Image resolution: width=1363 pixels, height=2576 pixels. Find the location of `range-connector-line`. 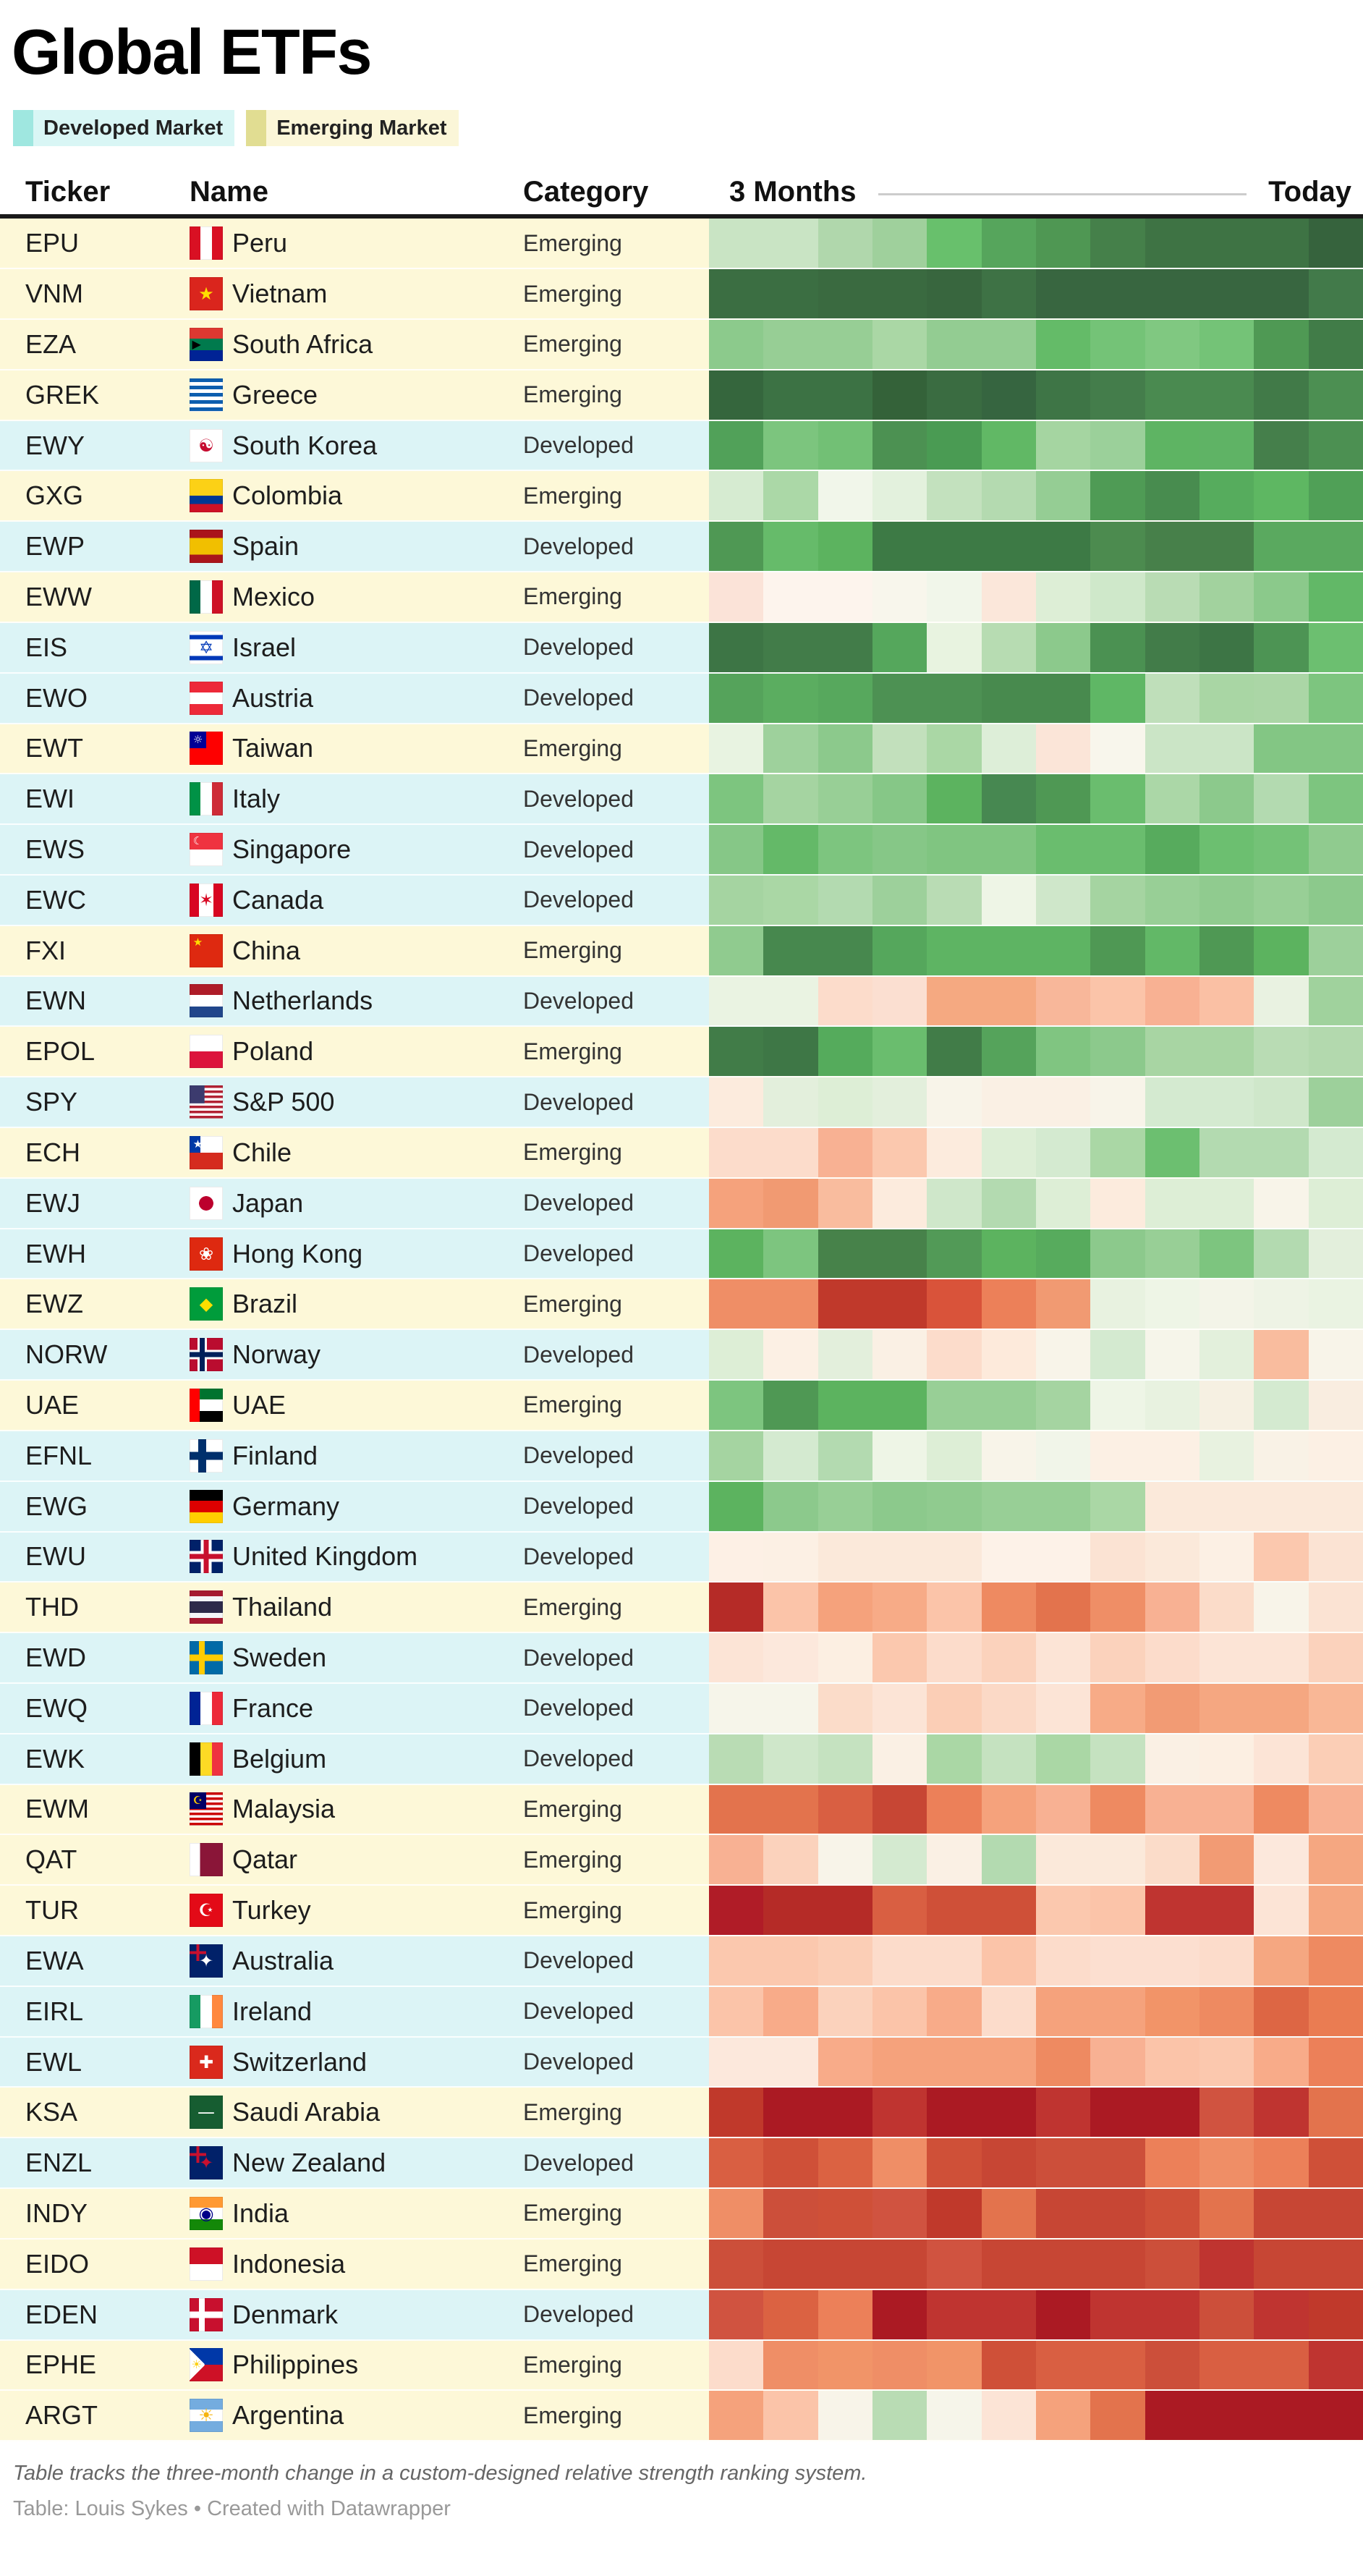

range-connector-line is located at coordinates (1062, 193).